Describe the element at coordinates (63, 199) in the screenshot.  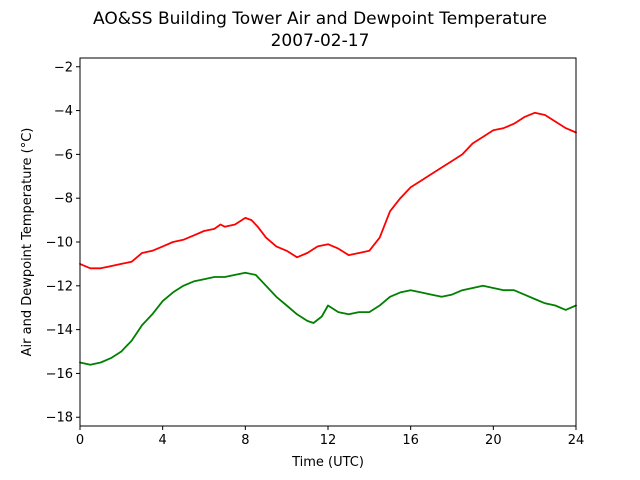
I see `y-tick-label: −8` at that location.